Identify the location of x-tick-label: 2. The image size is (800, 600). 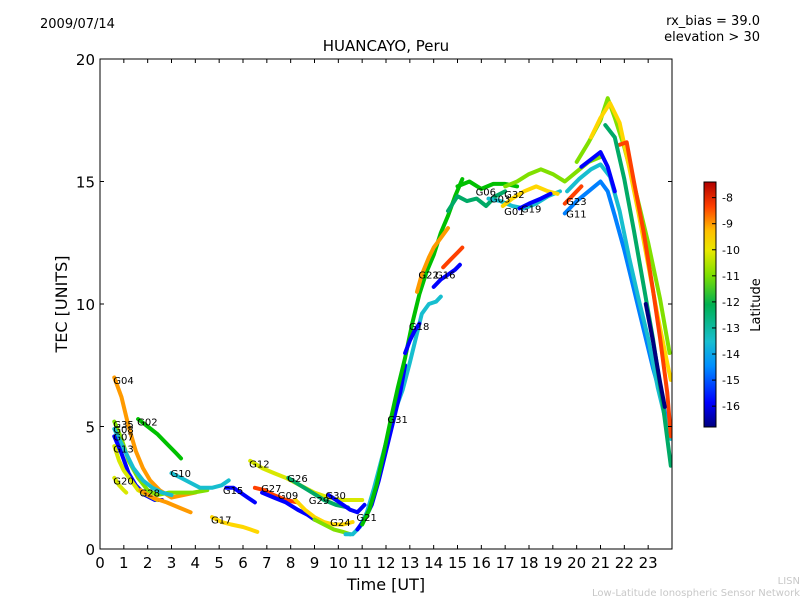
(148, 563).